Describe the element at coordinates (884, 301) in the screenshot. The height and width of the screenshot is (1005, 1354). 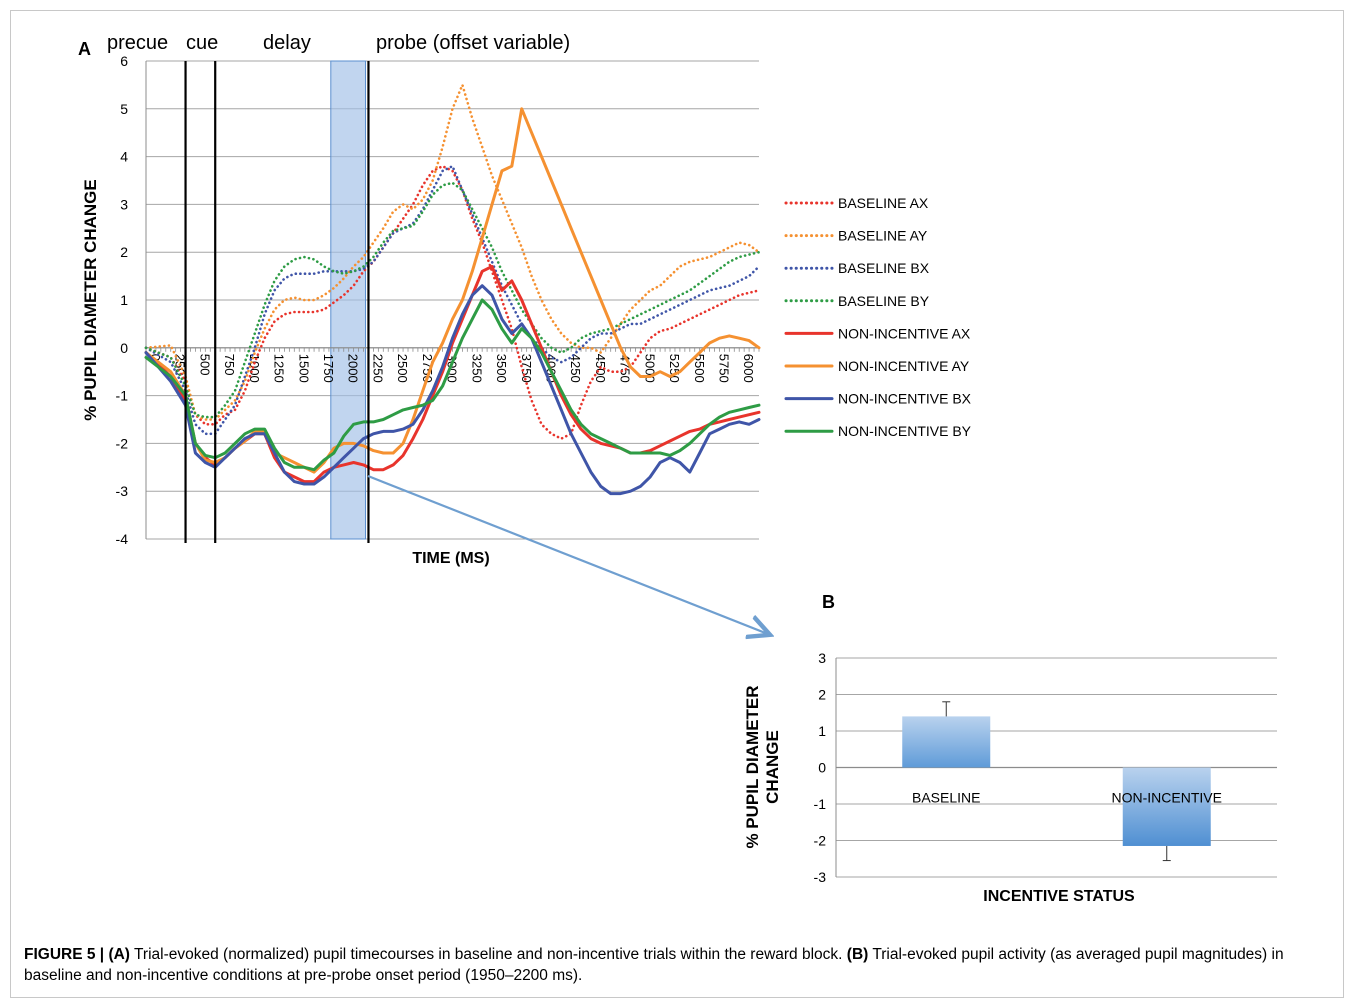
I see `legend-label: BASELINE BY` at that location.